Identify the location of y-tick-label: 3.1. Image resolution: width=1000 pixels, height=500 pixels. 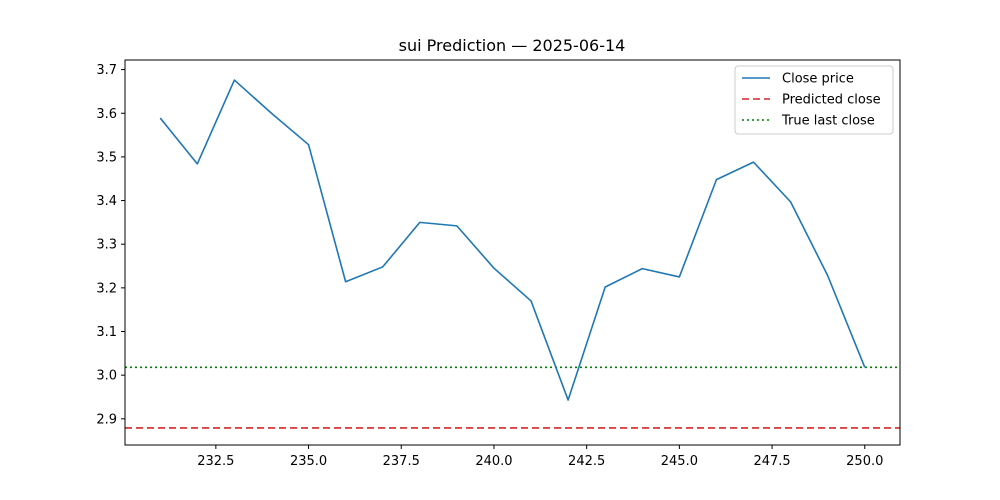
(106, 332).